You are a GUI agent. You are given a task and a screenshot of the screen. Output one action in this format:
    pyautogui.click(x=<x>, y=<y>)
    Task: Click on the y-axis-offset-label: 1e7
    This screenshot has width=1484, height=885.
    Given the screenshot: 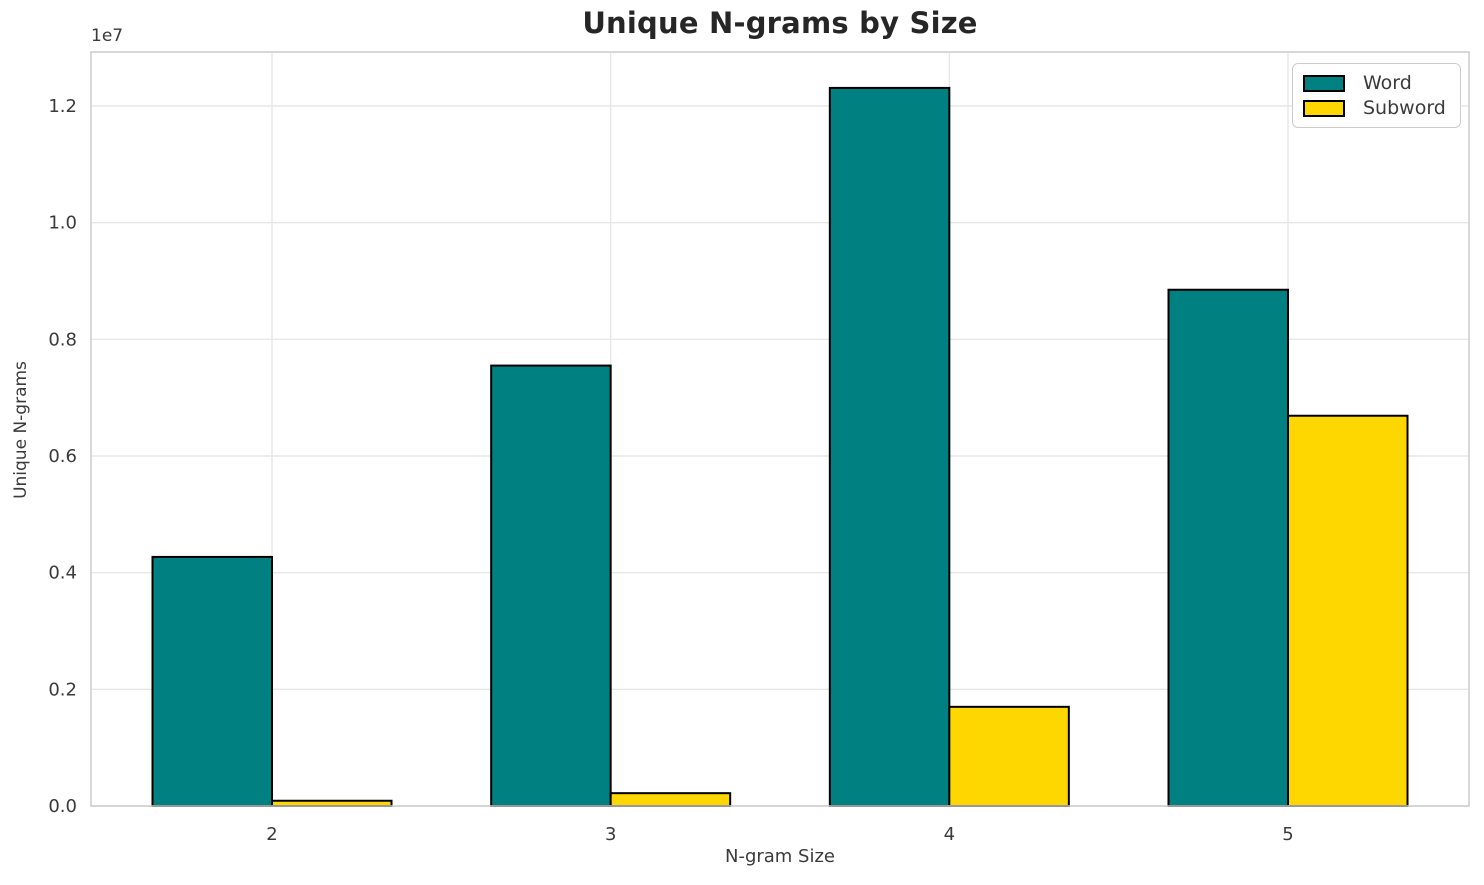 What is the action you would take?
    pyautogui.click(x=107, y=36)
    